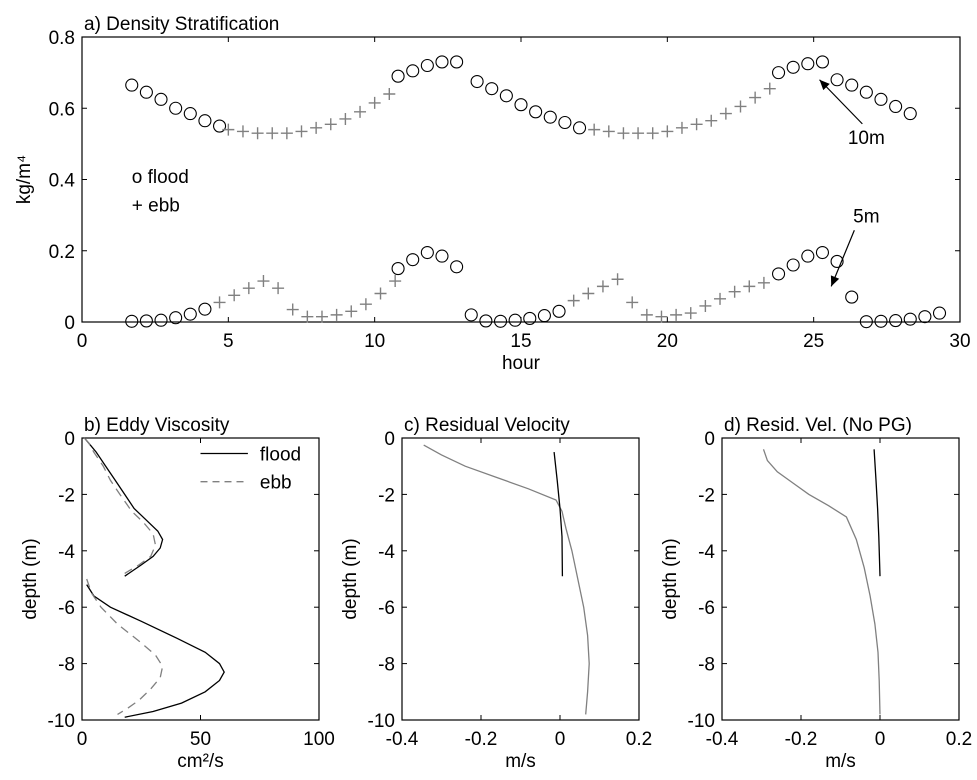  What do you see at coordinates (386, 552) in the screenshot?
I see `y-tick-label: -4` at bounding box center [386, 552].